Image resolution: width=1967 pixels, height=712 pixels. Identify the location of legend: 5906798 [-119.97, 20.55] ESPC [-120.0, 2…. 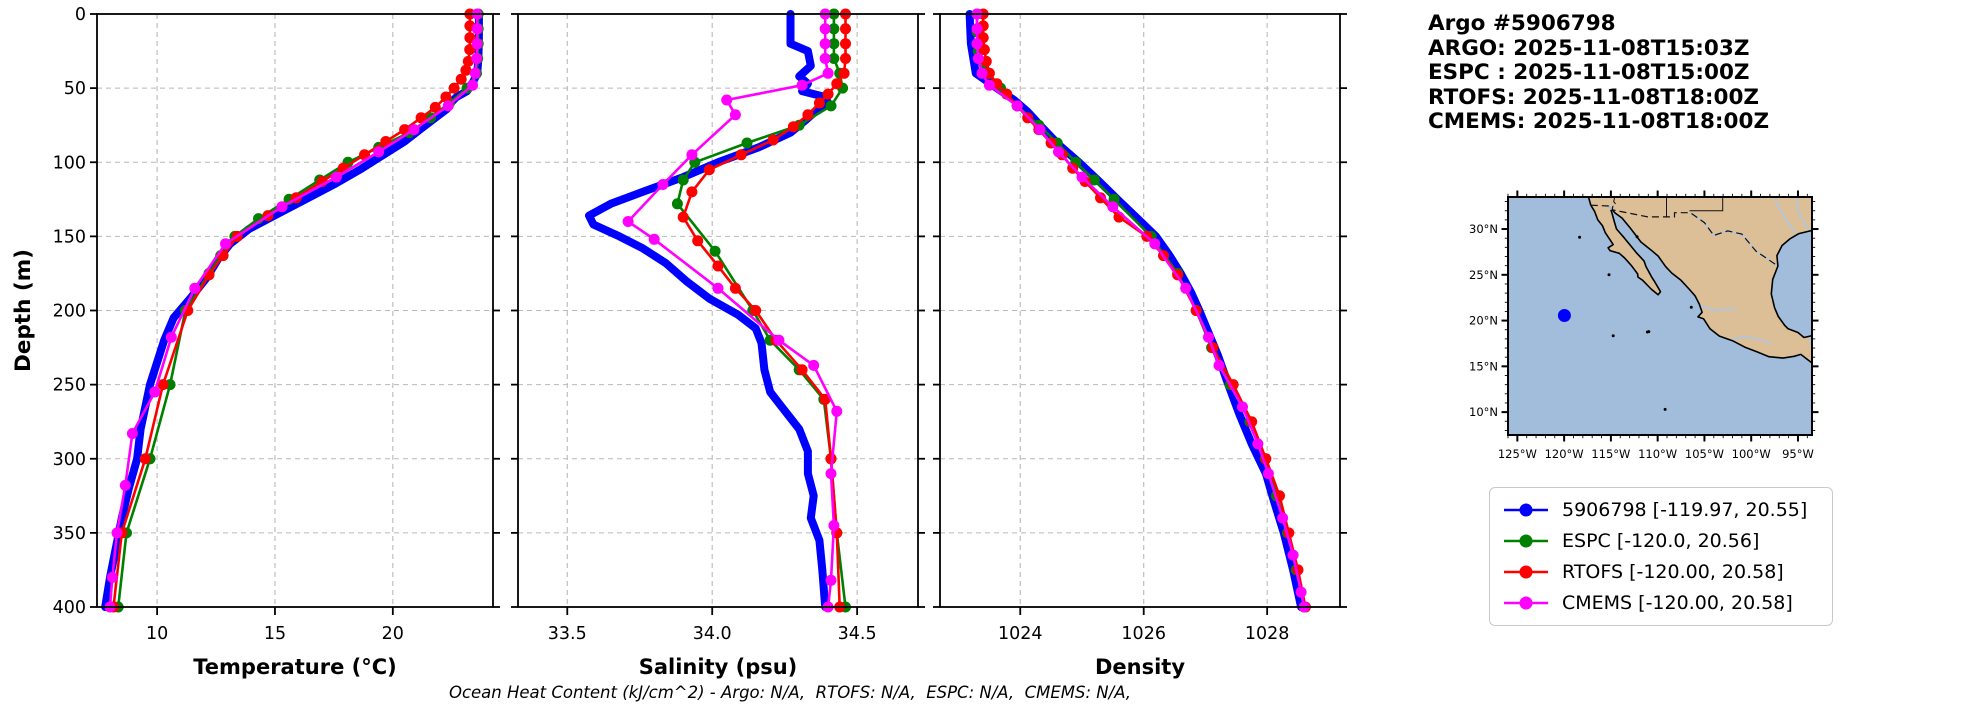
(1661, 556).